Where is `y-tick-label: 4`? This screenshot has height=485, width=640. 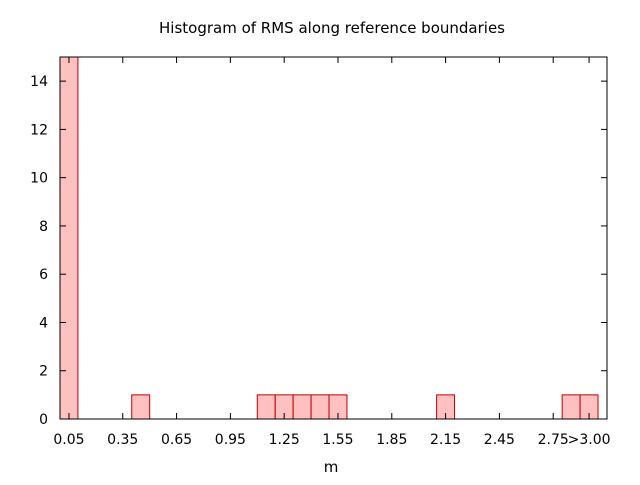 y-tick-label: 4 is located at coordinates (43, 323).